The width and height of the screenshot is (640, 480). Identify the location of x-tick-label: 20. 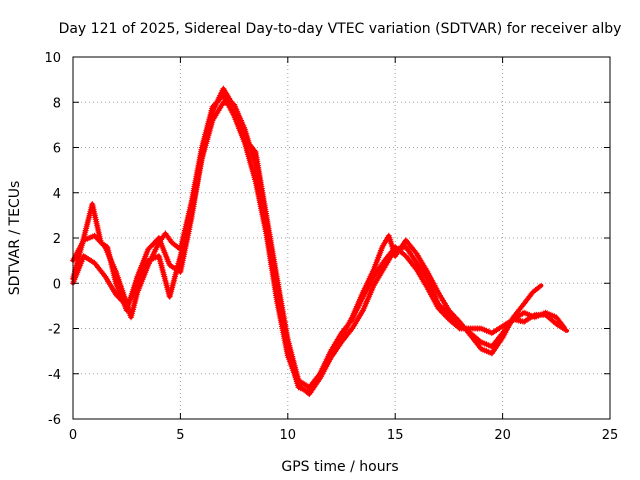
(502, 435).